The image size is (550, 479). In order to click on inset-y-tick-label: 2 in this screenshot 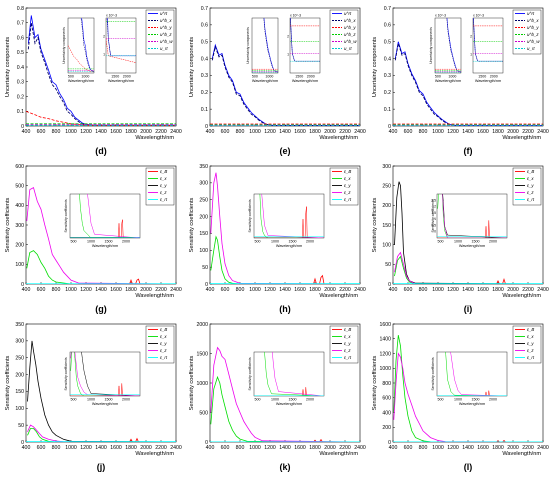, I will do `click(471, 36)`.